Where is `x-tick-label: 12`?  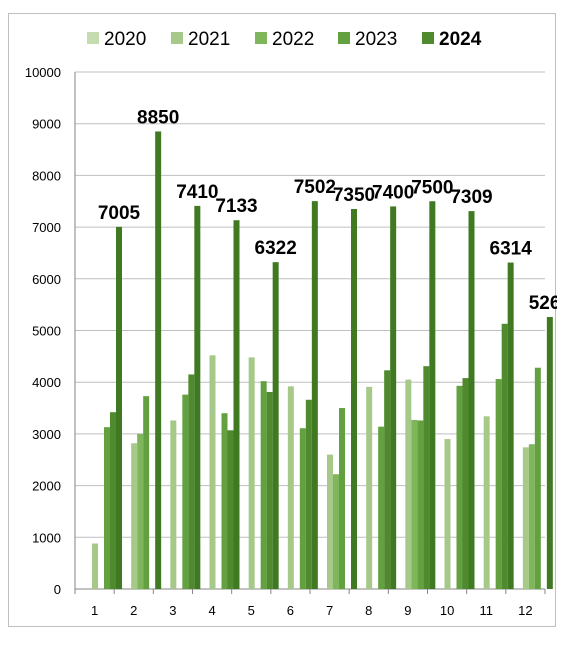
x-tick-label: 12 is located at coordinates (525, 610).